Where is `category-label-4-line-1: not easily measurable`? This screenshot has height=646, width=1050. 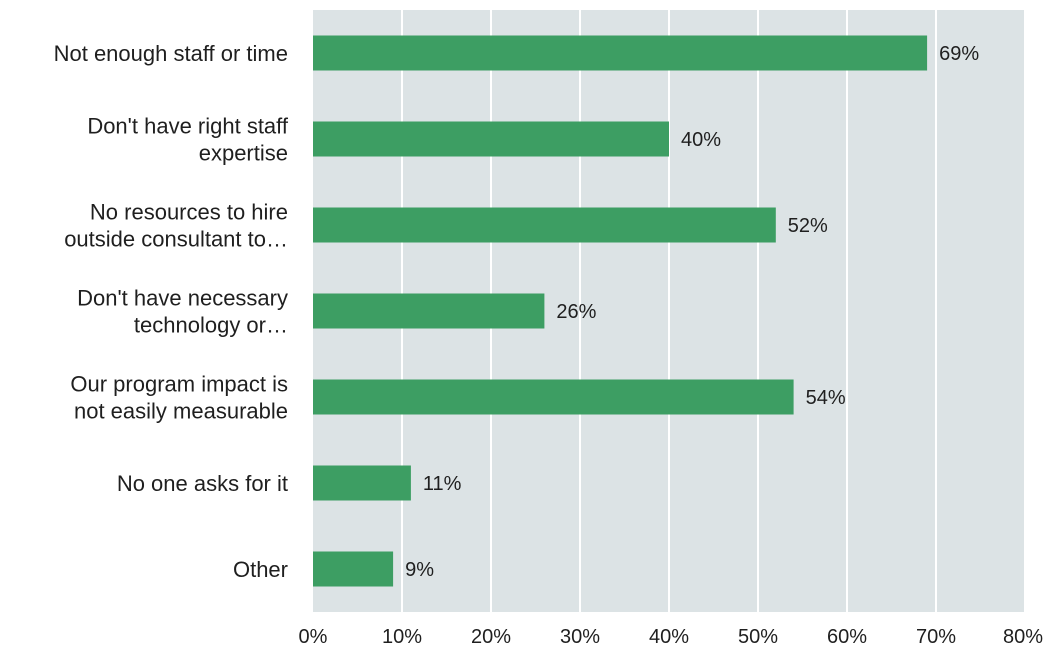 category-label-4-line-1: not easily measurable is located at coordinates (181, 411).